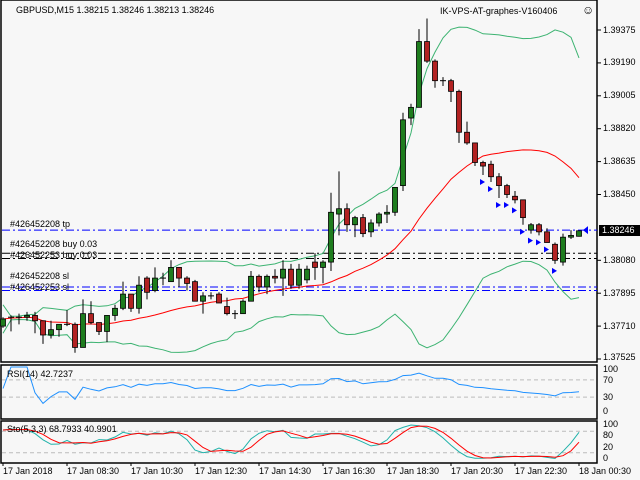 The width and height of the screenshot is (640, 480). I want to click on time-label: 17 Jan 14:30, so click(285, 471).